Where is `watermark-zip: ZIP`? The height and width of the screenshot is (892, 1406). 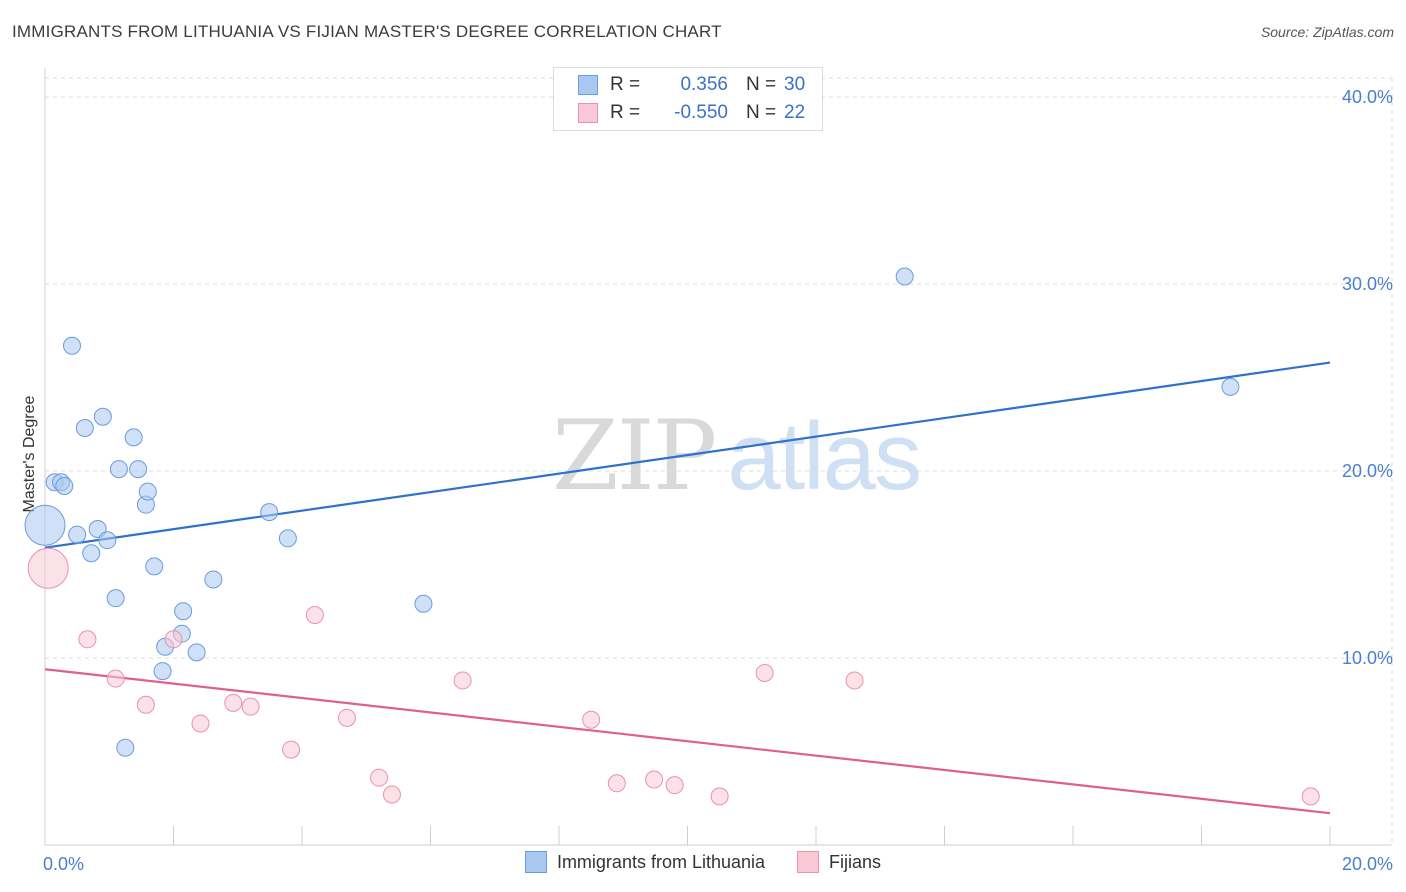
watermark-zip: ZIP is located at coordinates (634, 456).